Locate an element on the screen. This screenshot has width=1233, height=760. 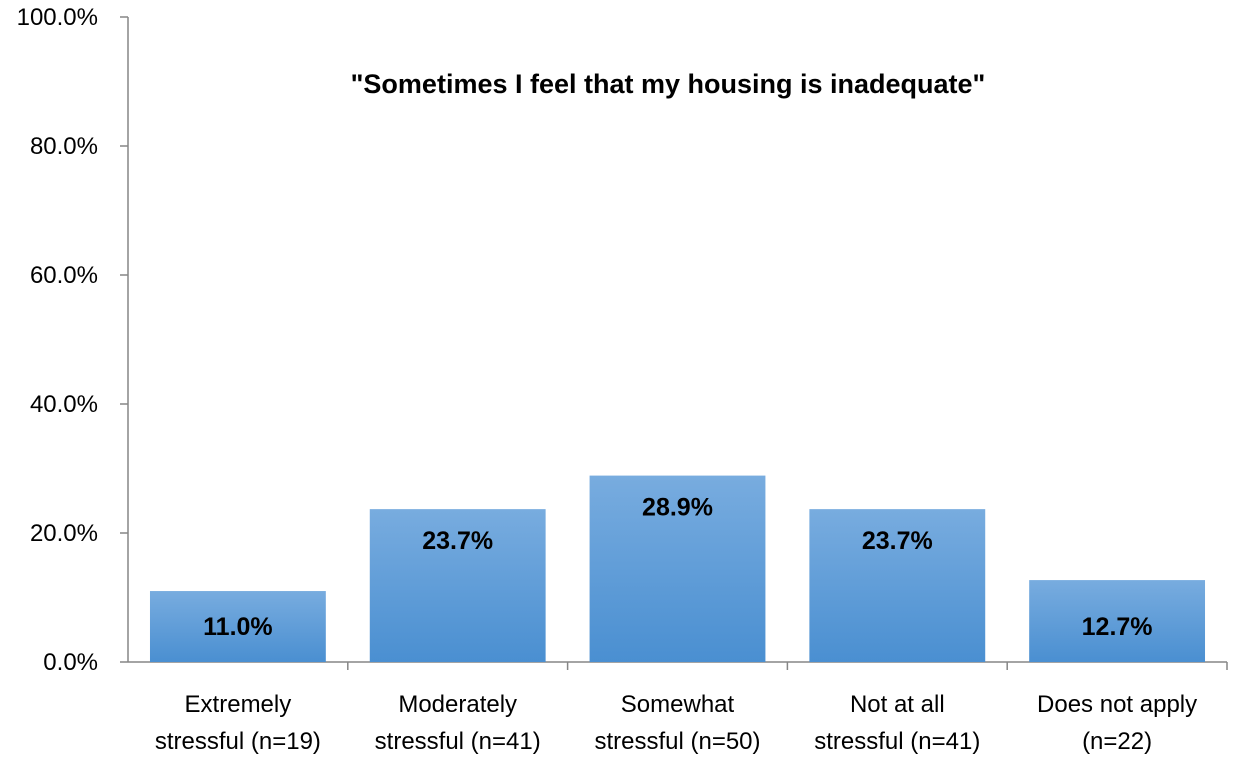
y-tick-label: 40.0% is located at coordinates (64, 404).